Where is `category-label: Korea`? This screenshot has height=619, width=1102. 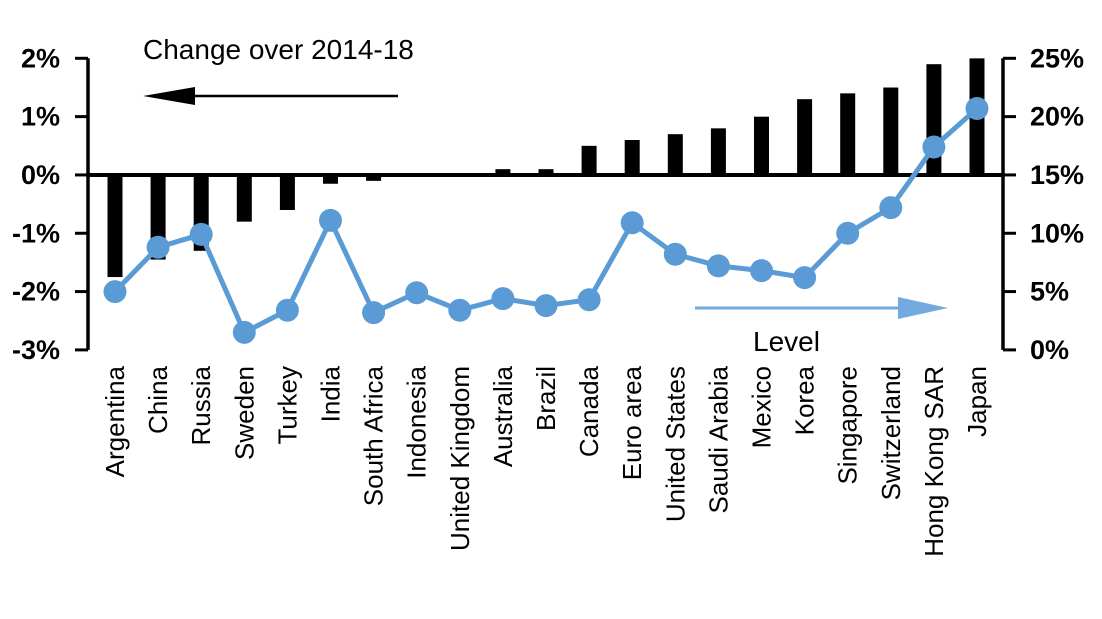 category-label: Korea is located at coordinates (805, 400).